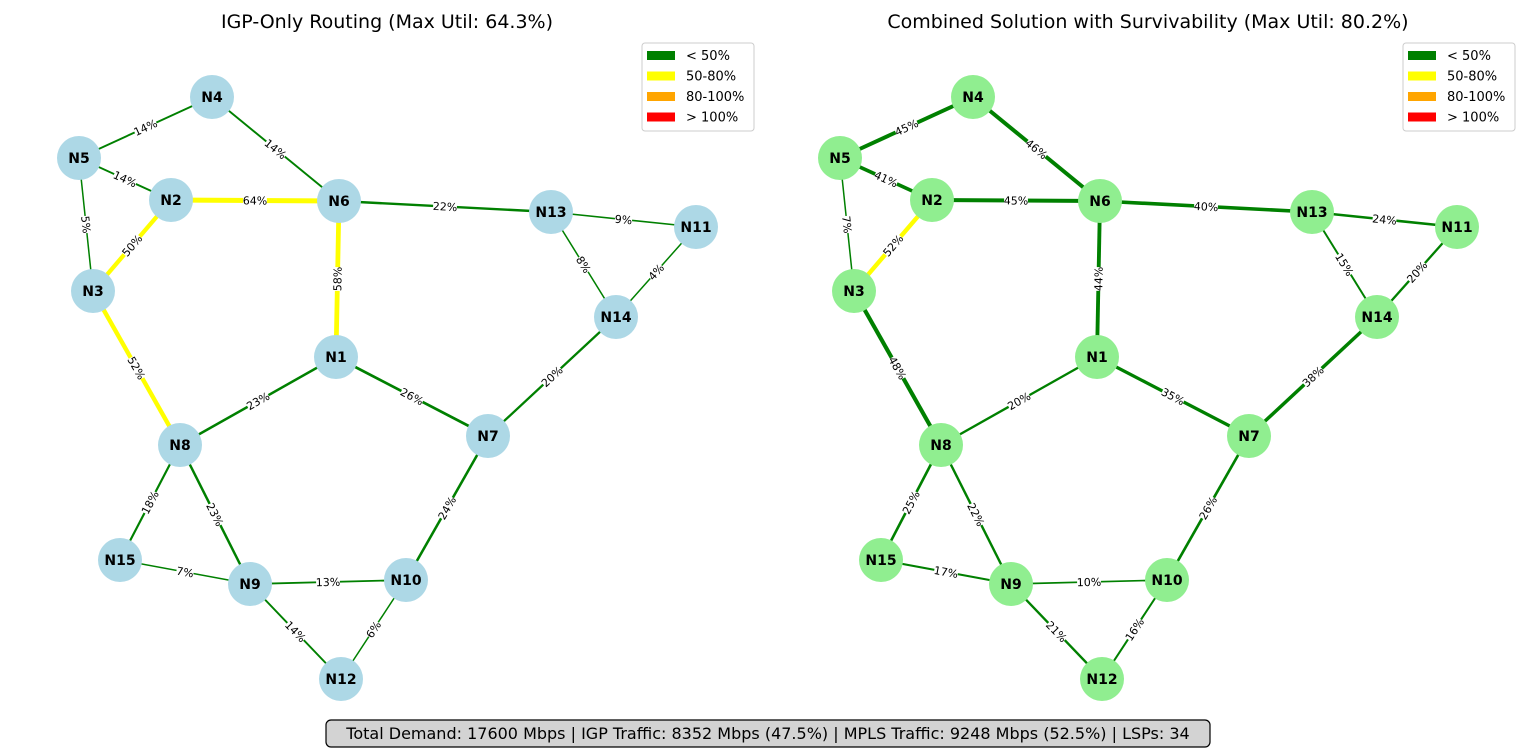 The height and width of the screenshot is (754, 1536). I want to click on node-label-N10: N10, so click(1166, 581).